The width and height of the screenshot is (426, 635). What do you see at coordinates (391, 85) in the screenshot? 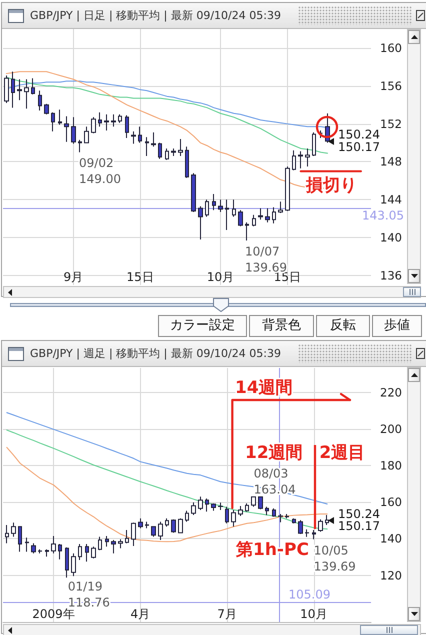
I see `y-tick-label: 156` at bounding box center [391, 85].